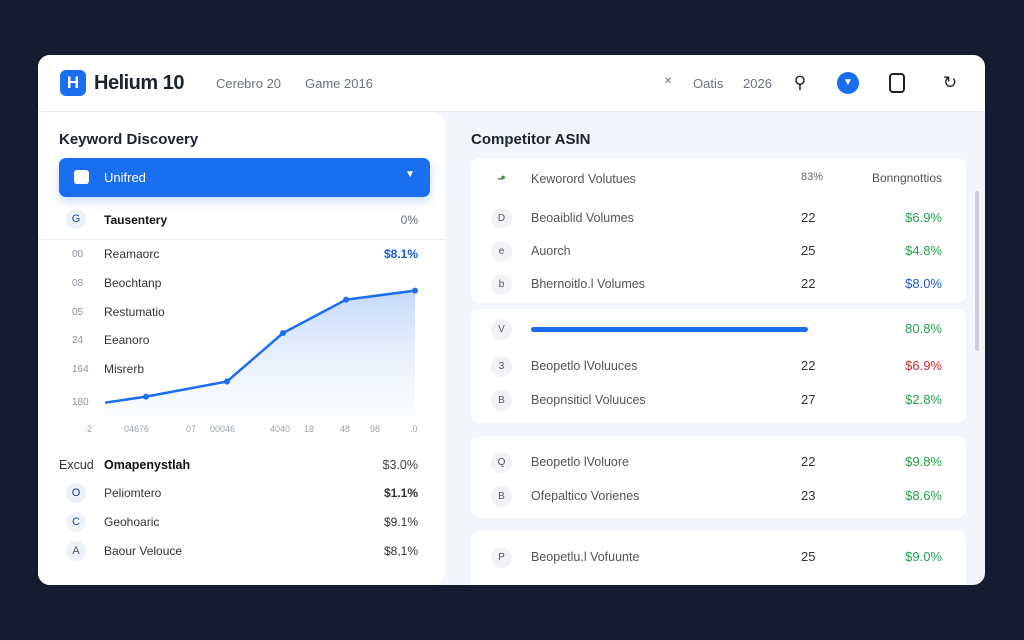 The width and height of the screenshot is (1024, 640). Describe the element at coordinates (400, 465) in the screenshot. I see `summary-value: $3.0%` at that location.